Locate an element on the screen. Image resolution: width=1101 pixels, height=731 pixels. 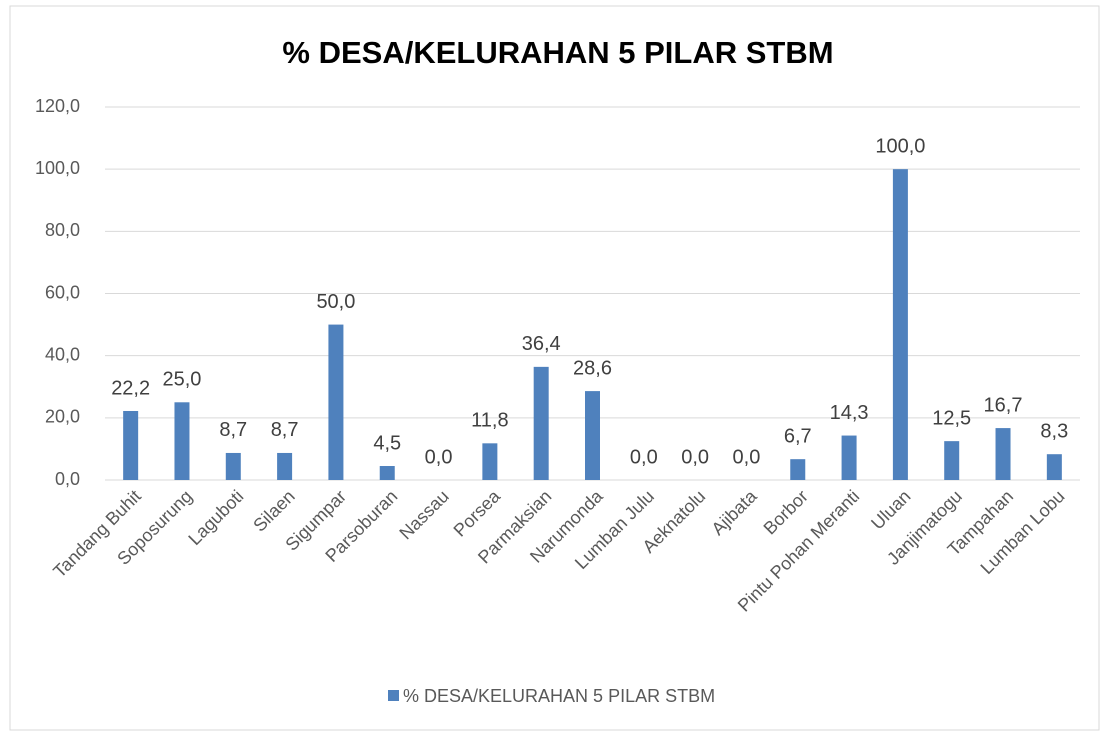
value-label: 12,5 is located at coordinates (951, 418).